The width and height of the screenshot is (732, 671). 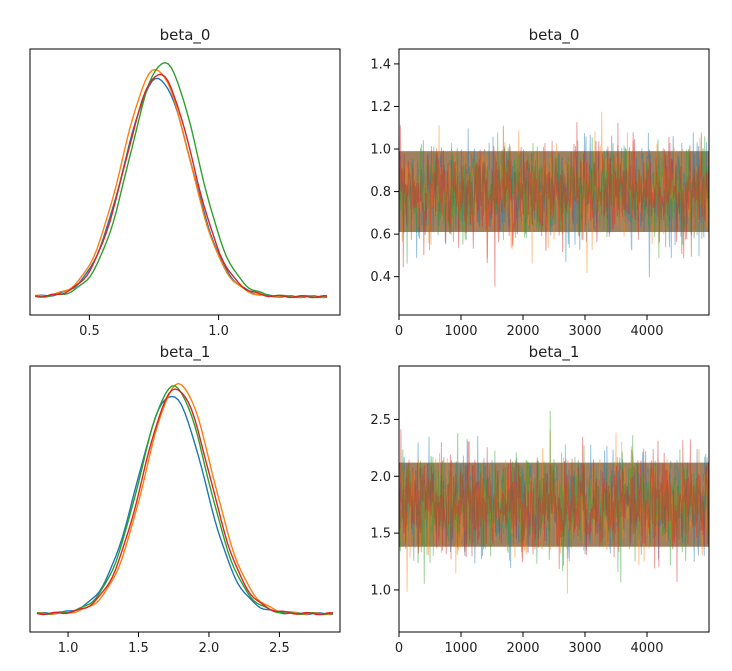 What do you see at coordinates (380, 192) in the screenshot?
I see `y-tick-label: 0.8` at bounding box center [380, 192].